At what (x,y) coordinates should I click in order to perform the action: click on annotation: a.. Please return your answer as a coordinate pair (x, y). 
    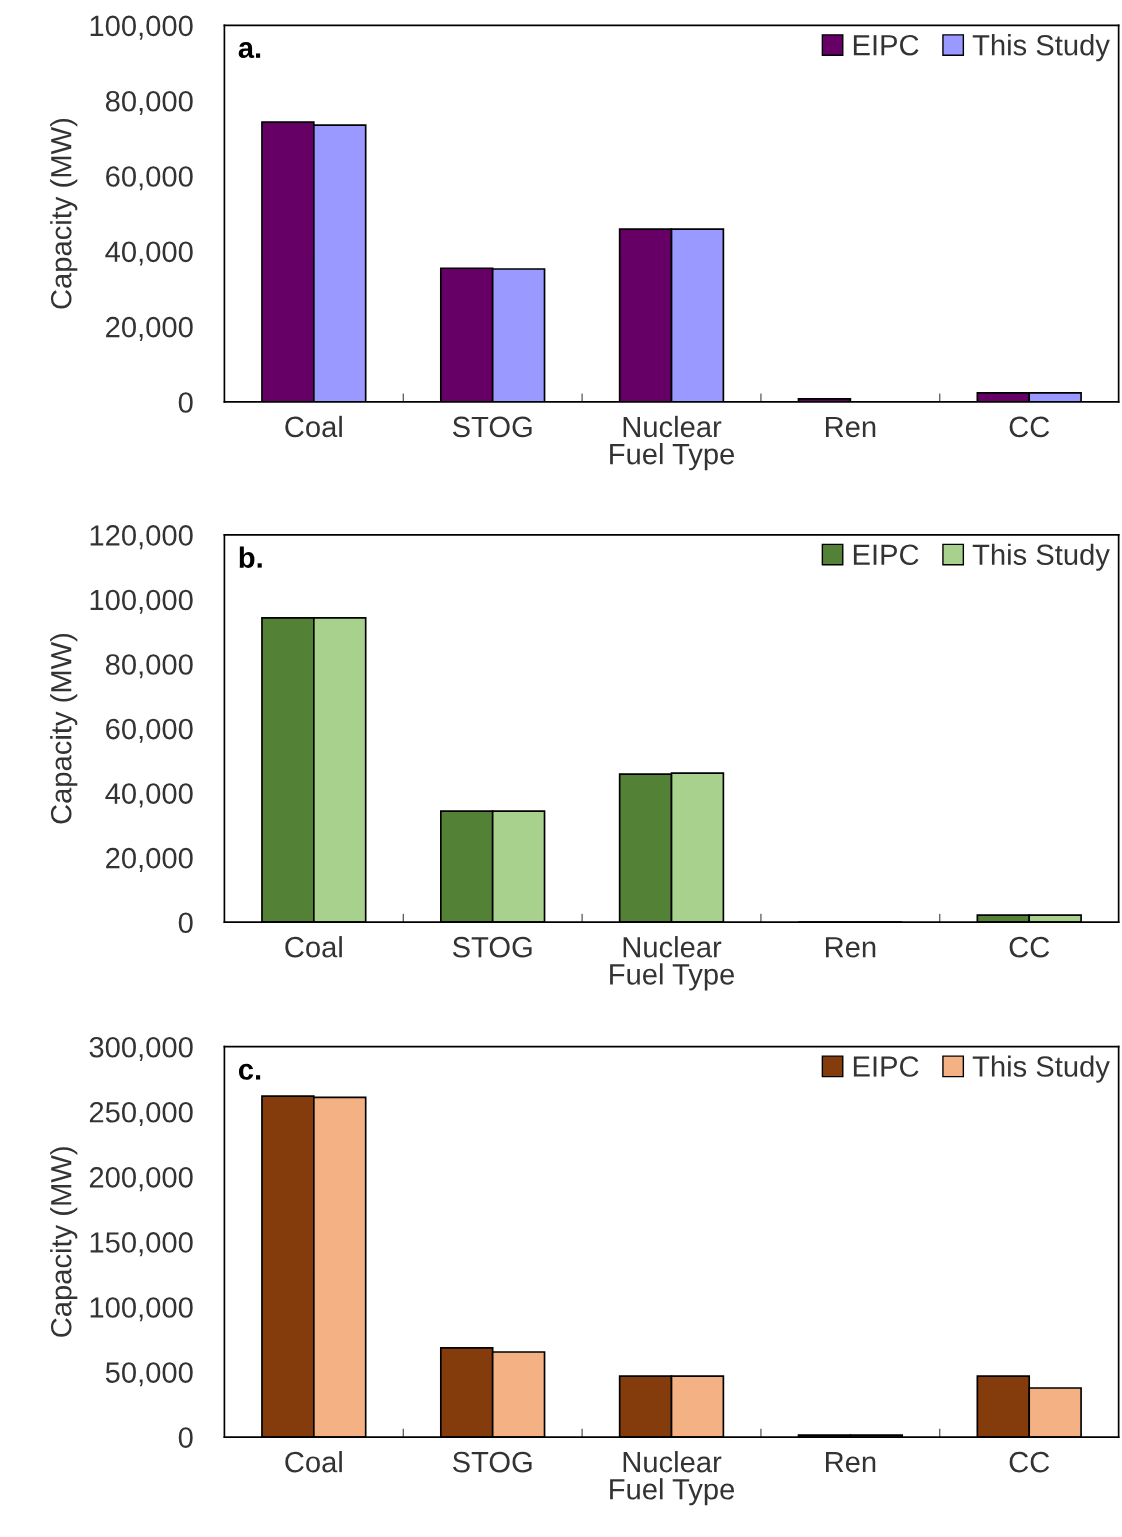
    Looking at the image, I should click on (249, 50).